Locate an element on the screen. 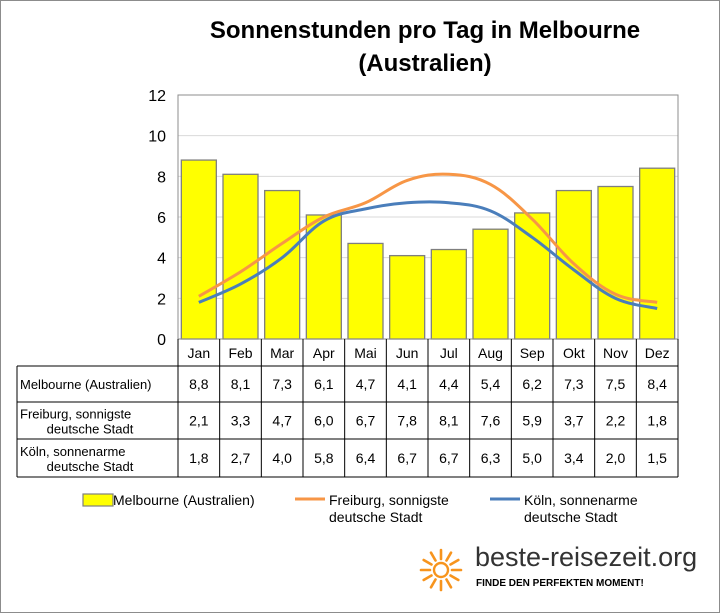 This screenshot has width=720, height=613. legend-label-line-1: Freiburg, sonnigste is located at coordinates (389, 500).